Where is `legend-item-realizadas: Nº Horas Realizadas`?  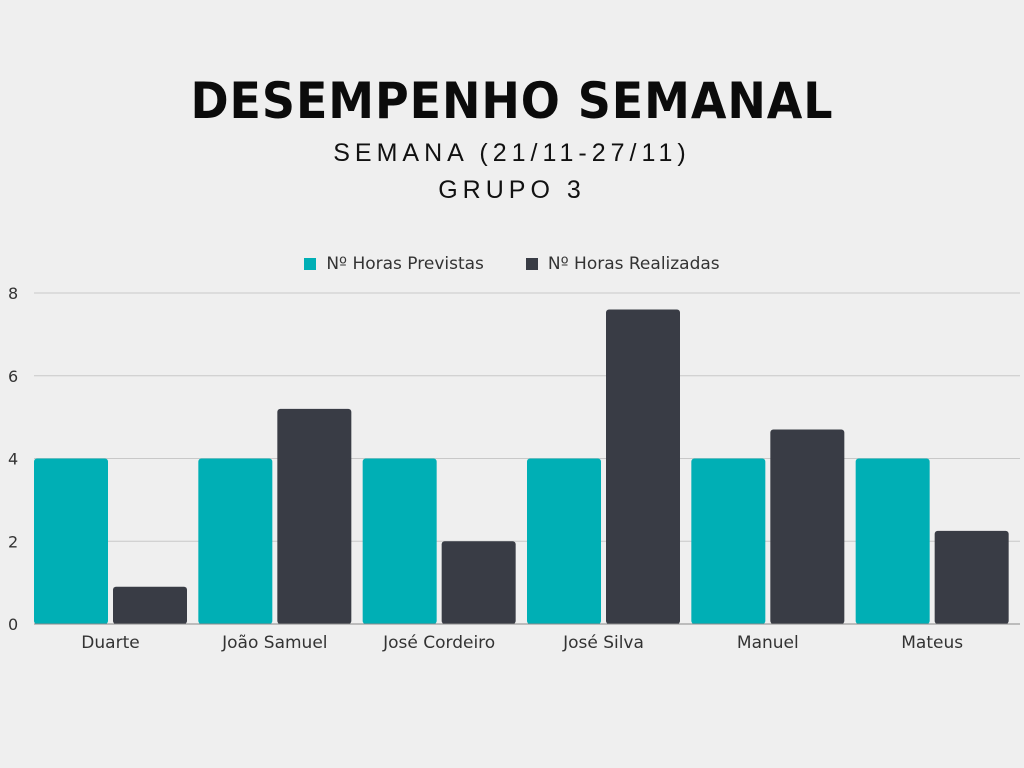 legend-item-realizadas: Nº Horas Realizadas is located at coordinates (622, 264).